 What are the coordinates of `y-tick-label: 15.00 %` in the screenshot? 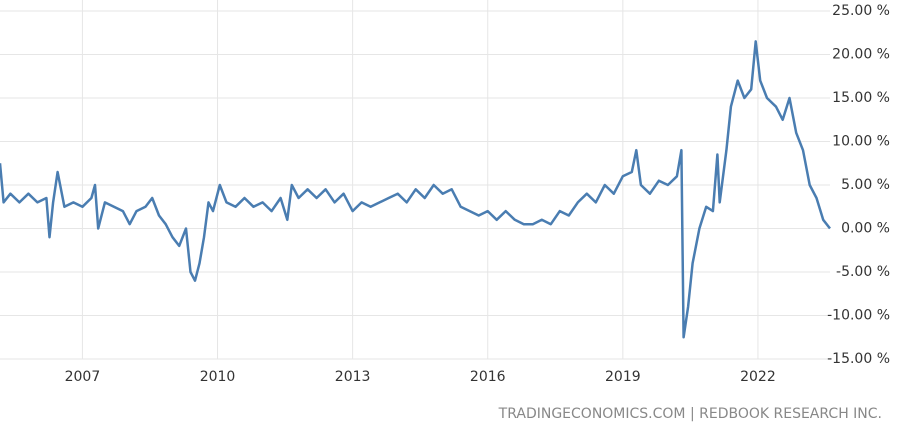 It's located at (861, 98).